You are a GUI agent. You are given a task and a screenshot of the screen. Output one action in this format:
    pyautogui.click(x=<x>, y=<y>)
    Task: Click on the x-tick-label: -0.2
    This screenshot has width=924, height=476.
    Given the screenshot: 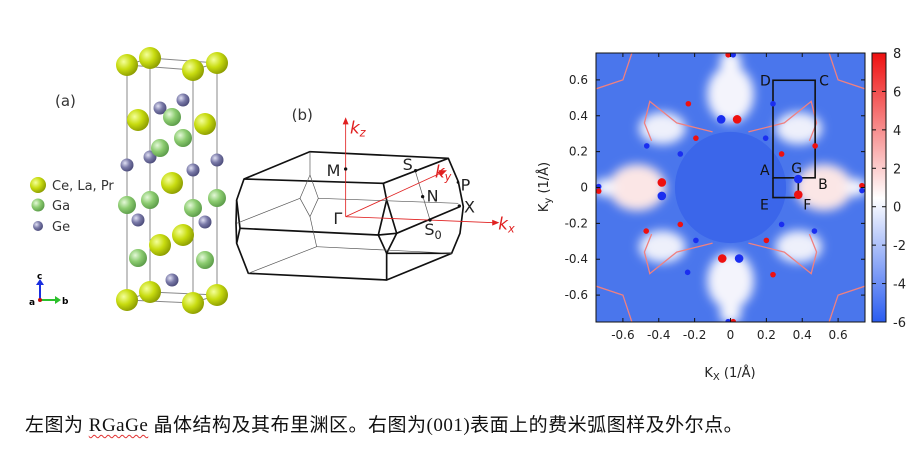 What is the action you would take?
    pyautogui.click(x=694, y=335)
    